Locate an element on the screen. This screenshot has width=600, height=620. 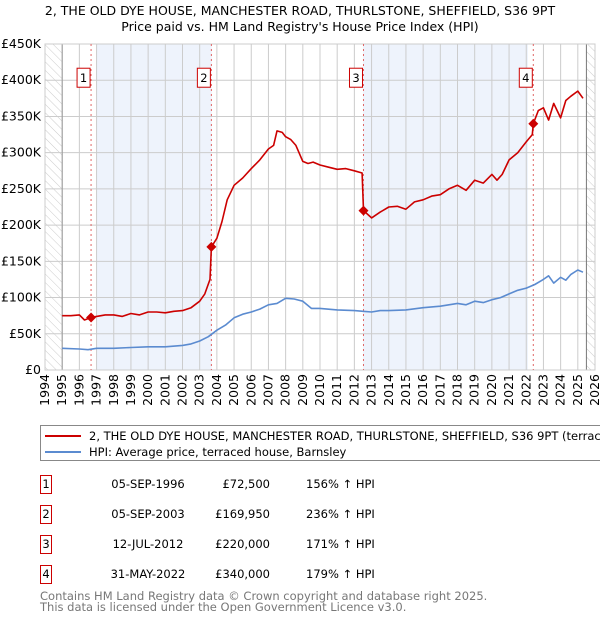
sale-label: 3 is located at coordinates (355, 78).